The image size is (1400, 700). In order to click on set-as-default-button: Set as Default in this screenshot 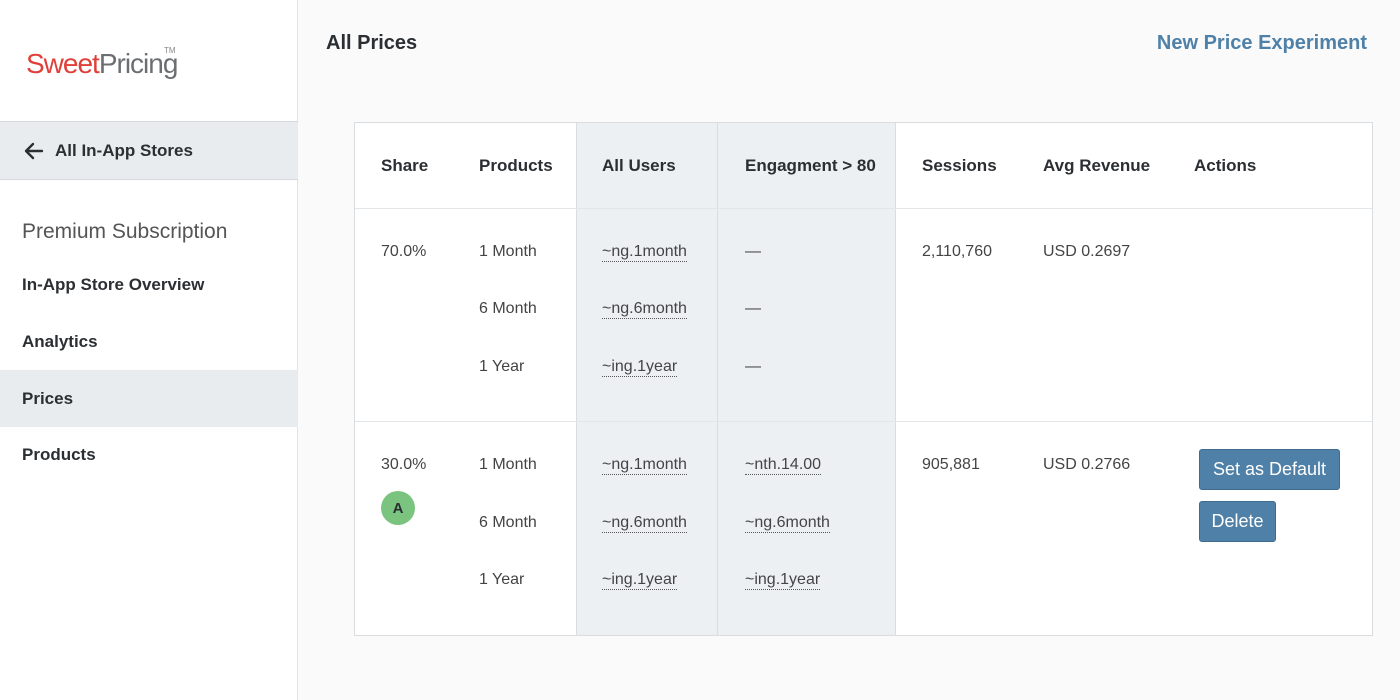, I will do `click(1269, 469)`.